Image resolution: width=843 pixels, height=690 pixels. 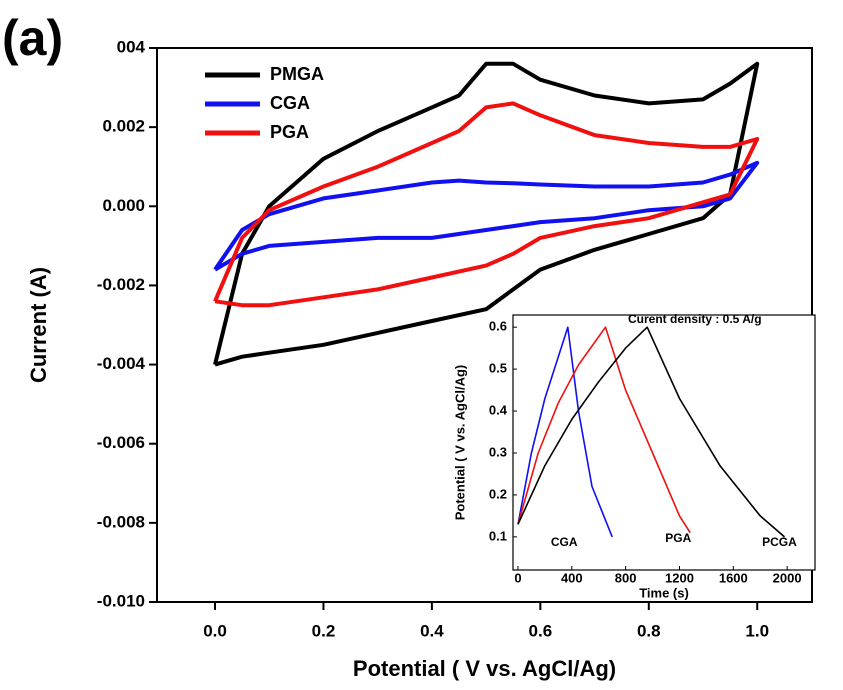 What do you see at coordinates (121, 442) in the screenshot?
I see `y-tick-label: -0.006` at bounding box center [121, 442].